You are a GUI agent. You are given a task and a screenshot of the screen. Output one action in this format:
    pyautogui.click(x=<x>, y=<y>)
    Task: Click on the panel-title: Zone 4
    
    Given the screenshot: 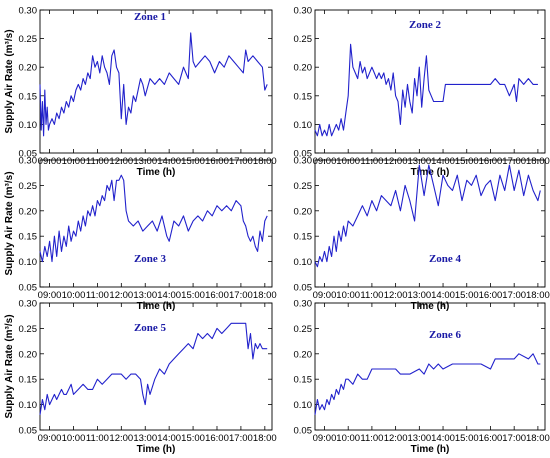 What is the action you would take?
    pyautogui.click(x=445, y=259)
    